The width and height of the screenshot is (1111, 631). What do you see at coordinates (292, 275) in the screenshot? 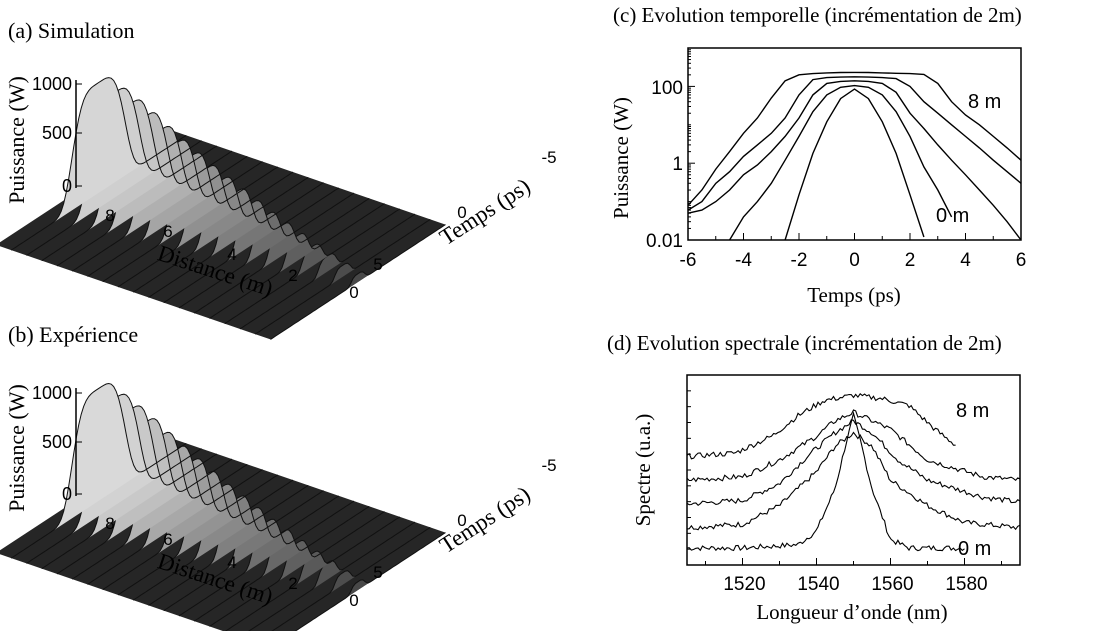
I see `panel-a-distance-tick: 2` at bounding box center [292, 275].